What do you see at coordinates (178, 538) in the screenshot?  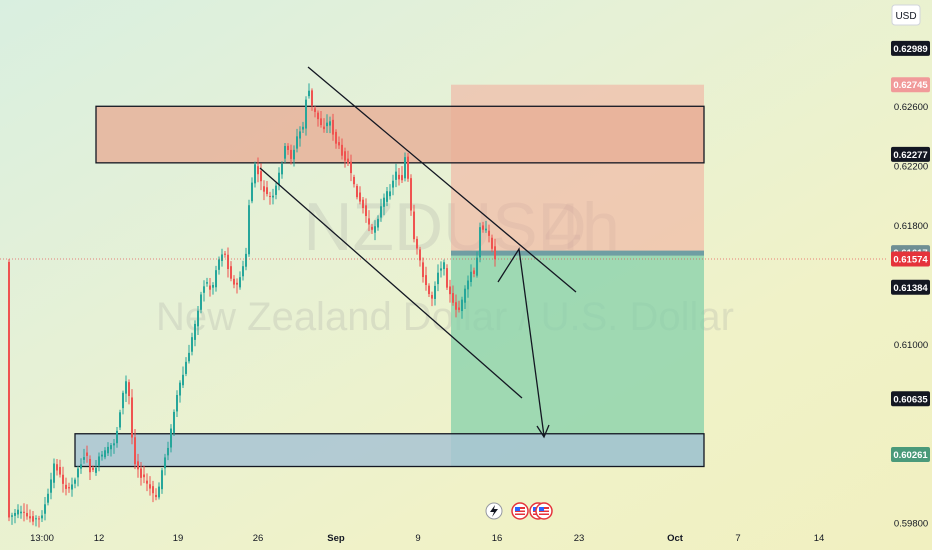 I see `time-axis-label: 19` at bounding box center [178, 538].